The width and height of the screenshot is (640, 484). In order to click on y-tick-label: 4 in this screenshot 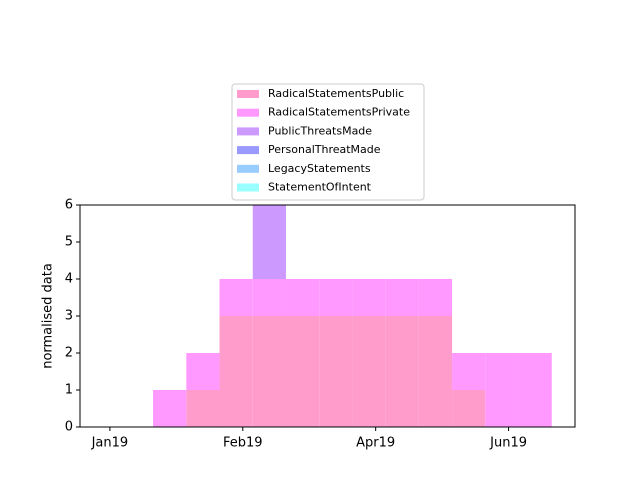, I will do `click(69, 279)`.